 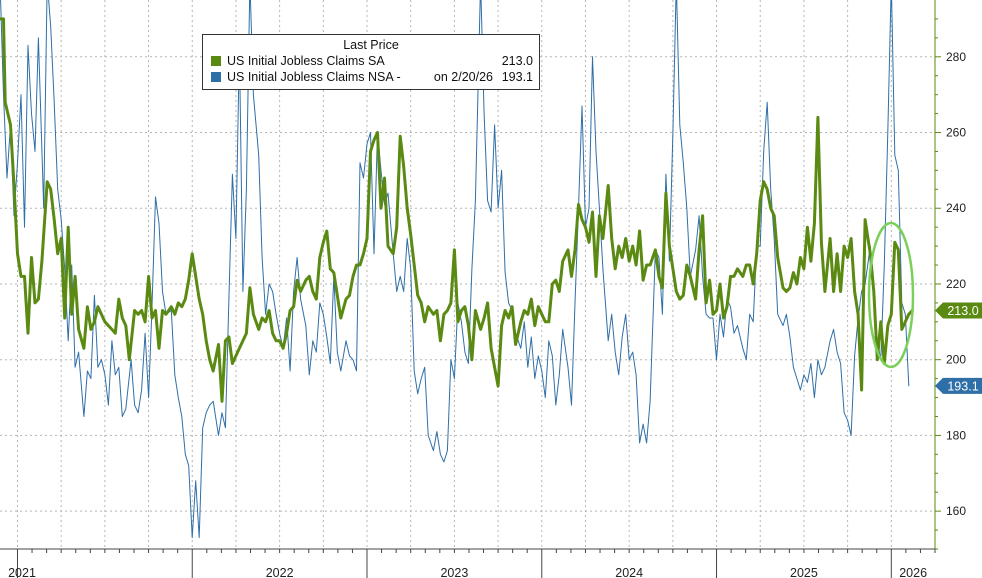 What do you see at coordinates (956, 284) in the screenshot?
I see `y-tick-label: 220` at bounding box center [956, 284].